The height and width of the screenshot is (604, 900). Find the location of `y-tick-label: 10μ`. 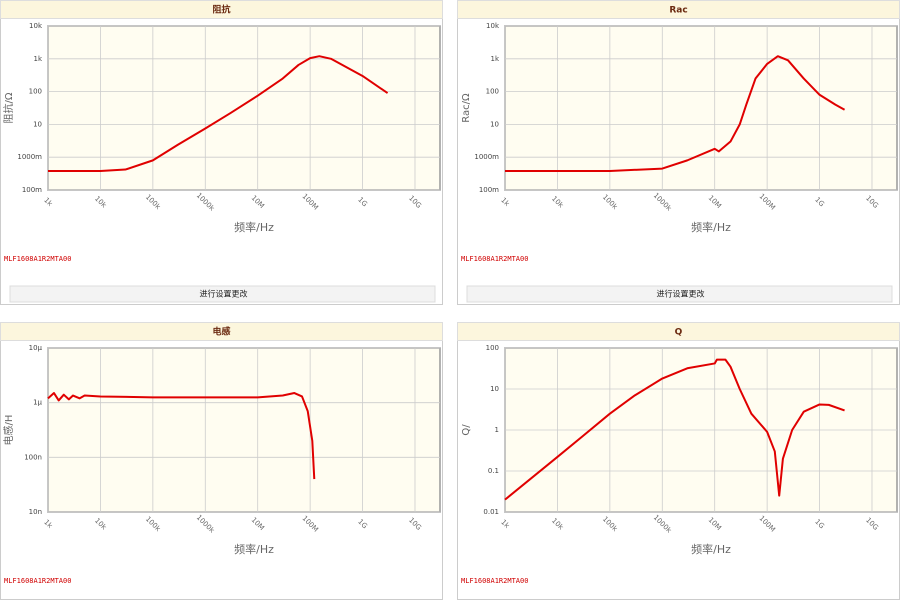

y-tick-label: 10μ is located at coordinates (36, 348).